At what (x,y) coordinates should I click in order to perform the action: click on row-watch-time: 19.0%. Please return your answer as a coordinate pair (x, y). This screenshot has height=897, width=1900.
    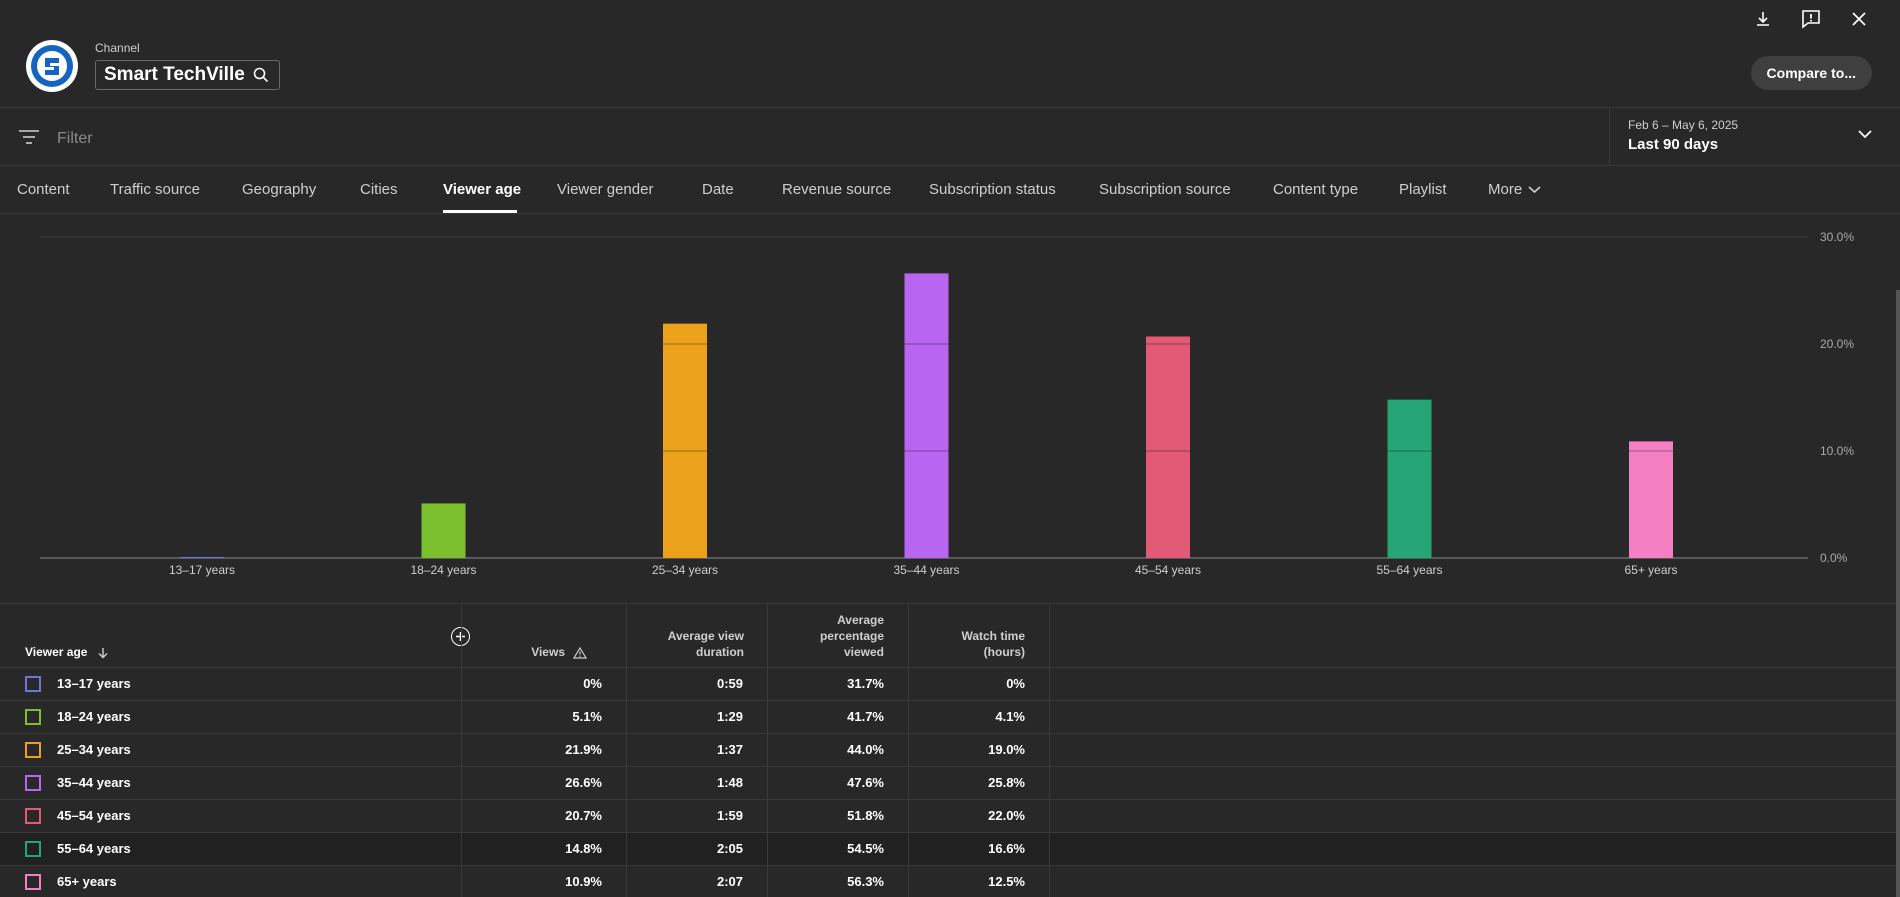
    Looking at the image, I should click on (1006, 749).